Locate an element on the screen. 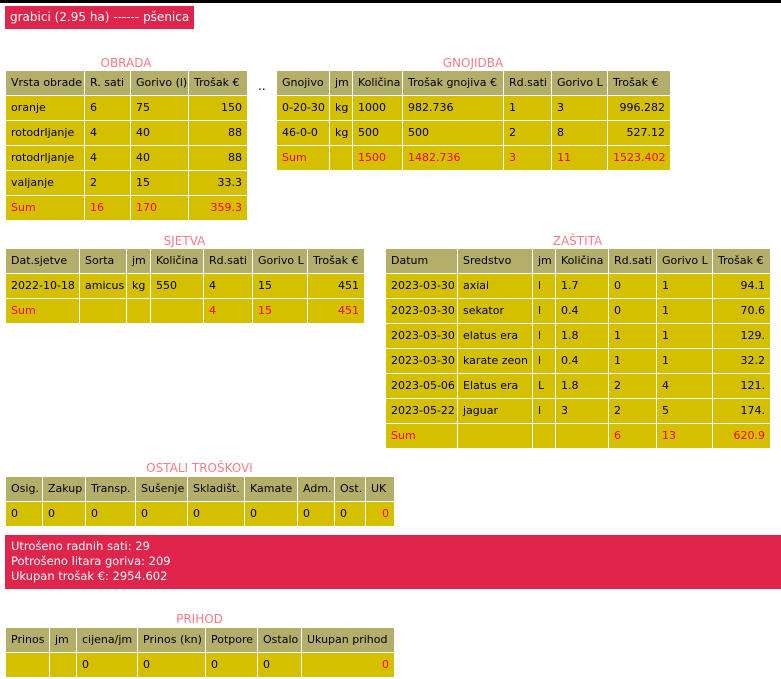  cell-gorivo: 4 is located at coordinates (684, 386).